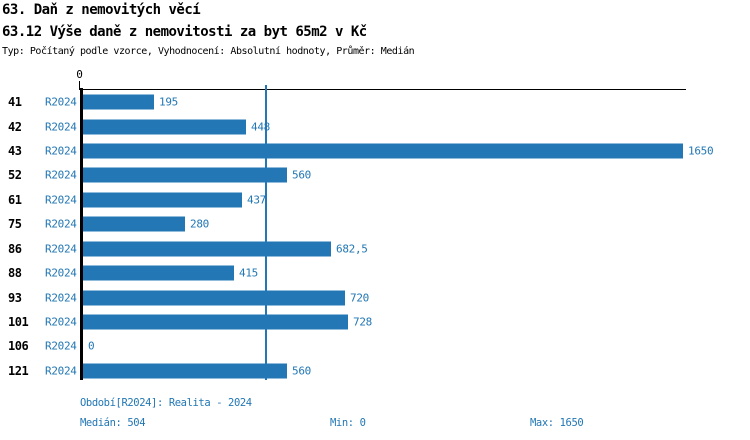  Describe the element at coordinates (15, 126) in the screenshot. I see `row-id-label: 42` at that location.